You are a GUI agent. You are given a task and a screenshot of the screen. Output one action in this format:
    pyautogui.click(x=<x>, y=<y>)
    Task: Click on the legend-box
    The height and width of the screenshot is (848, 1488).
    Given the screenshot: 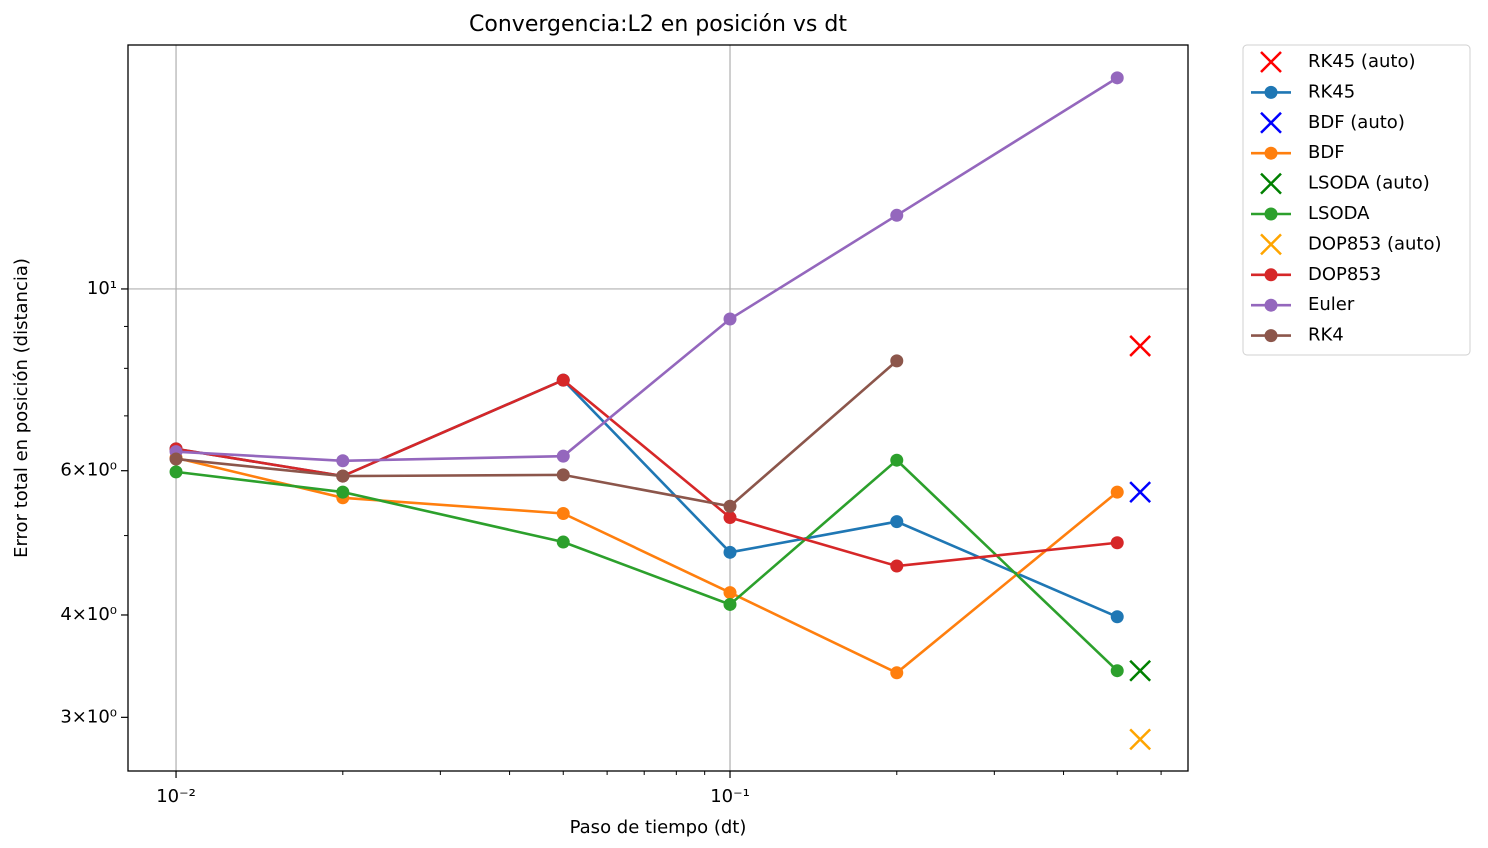 What is the action you would take?
    pyautogui.click(x=1356, y=200)
    